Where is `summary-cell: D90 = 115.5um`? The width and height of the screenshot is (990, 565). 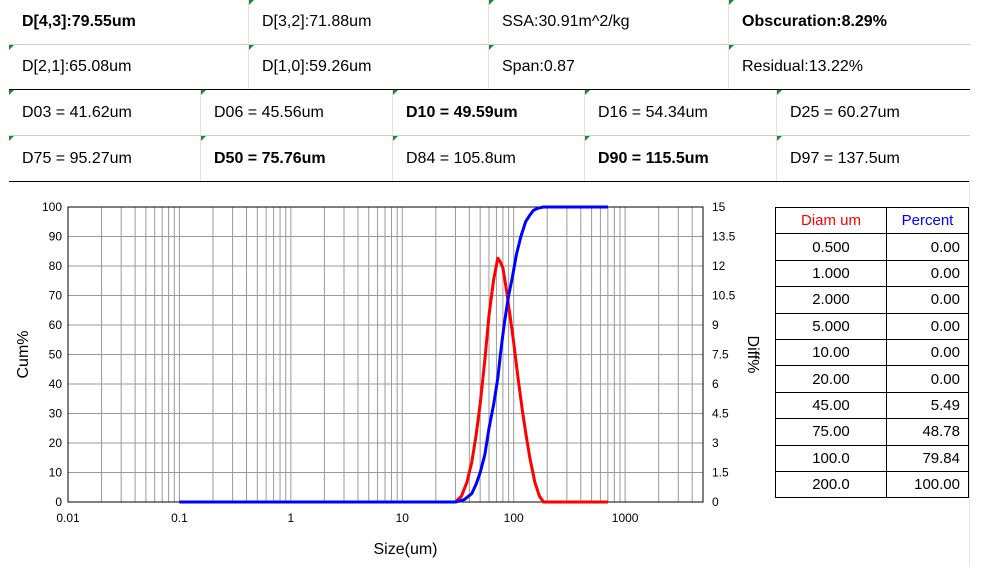
summary-cell: D90 = 115.5um is located at coordinates (681, 158).